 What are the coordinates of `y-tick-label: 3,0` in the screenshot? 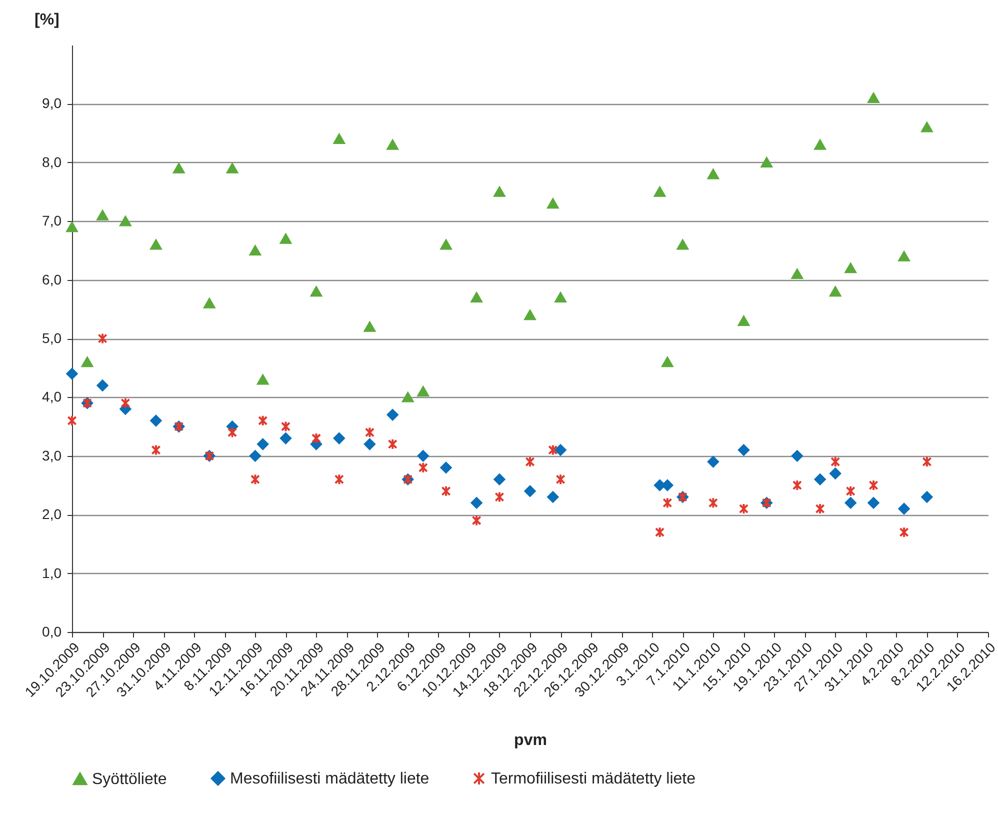 It's located at (52, 455).